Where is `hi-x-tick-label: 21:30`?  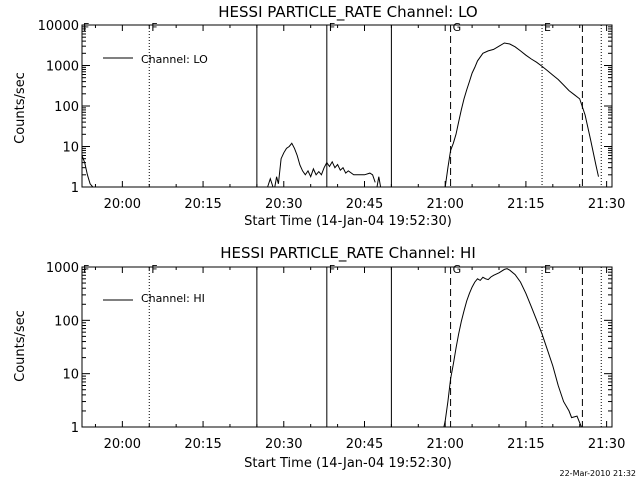
hi-x-tick-label: 21:30 is located at coordinates (606, 444).